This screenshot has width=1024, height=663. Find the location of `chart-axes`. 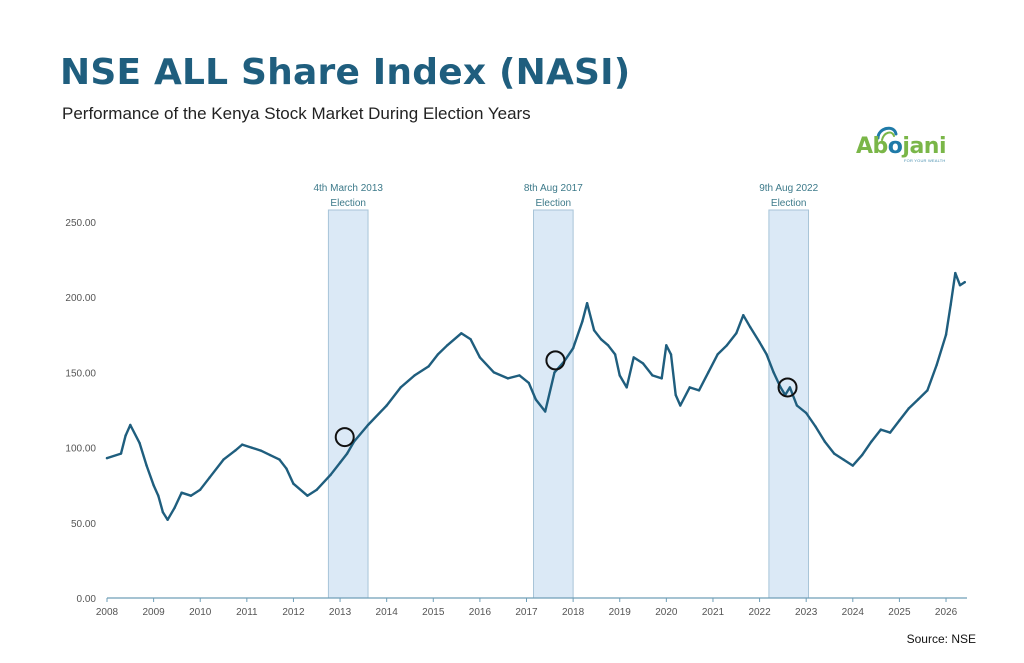

chart-axes is located at coordinates (536, 599).